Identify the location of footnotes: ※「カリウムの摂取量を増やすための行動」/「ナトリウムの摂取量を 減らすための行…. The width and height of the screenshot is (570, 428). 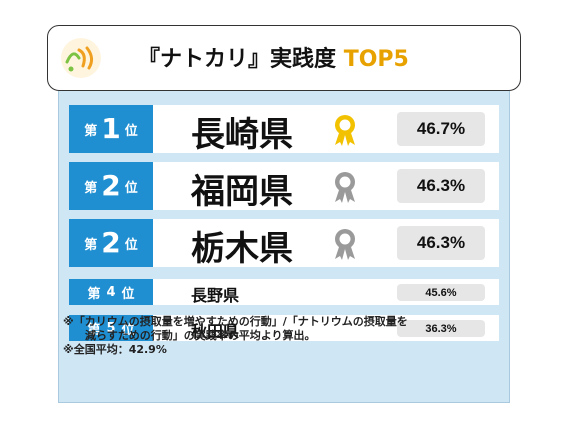
(278, 336).